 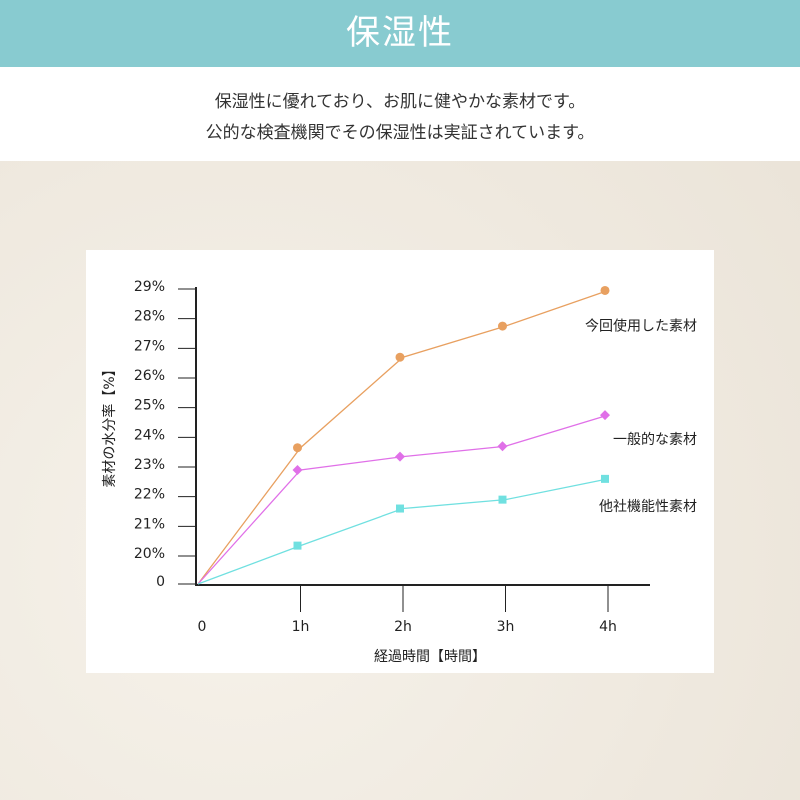 What do you see at coordinates (149, 554) in the screenshot?
I see `y-tick-label: 20%` at bounding box center [149, 554].